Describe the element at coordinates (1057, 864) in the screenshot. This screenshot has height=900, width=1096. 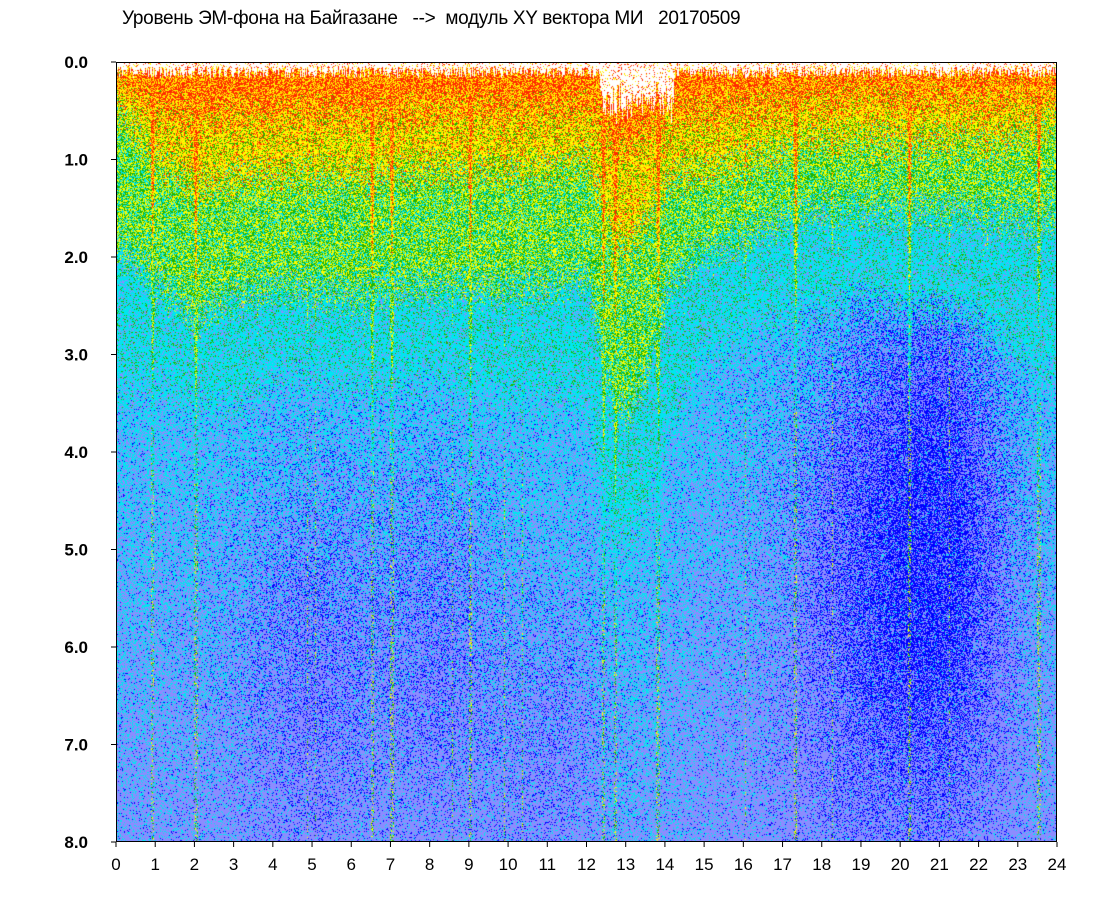
I see `x-tick-label: 24` at that location.